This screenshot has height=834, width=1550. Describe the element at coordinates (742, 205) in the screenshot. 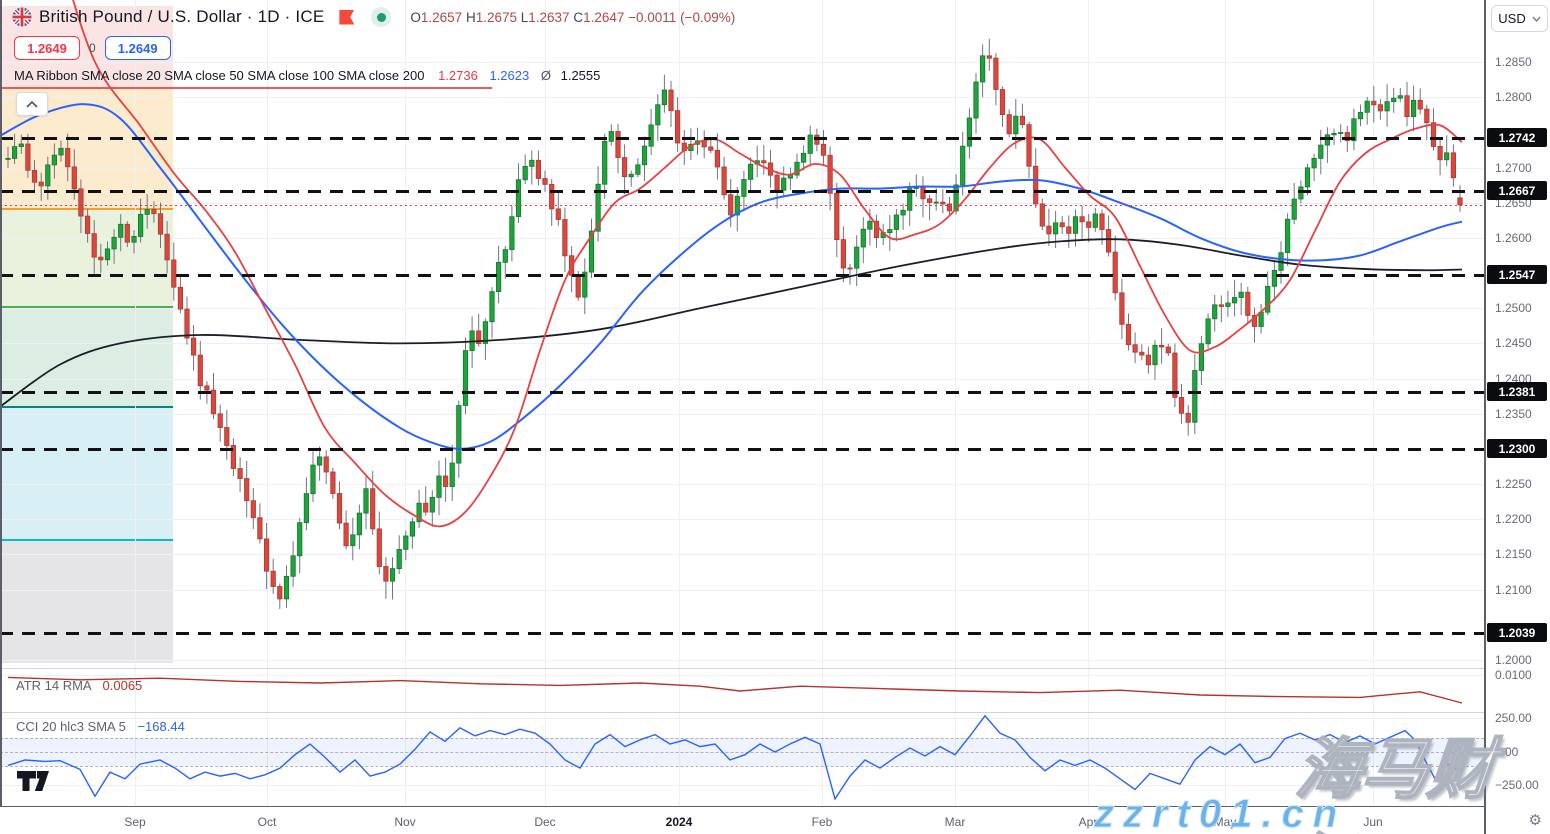

I see `current-price-line` at that location.